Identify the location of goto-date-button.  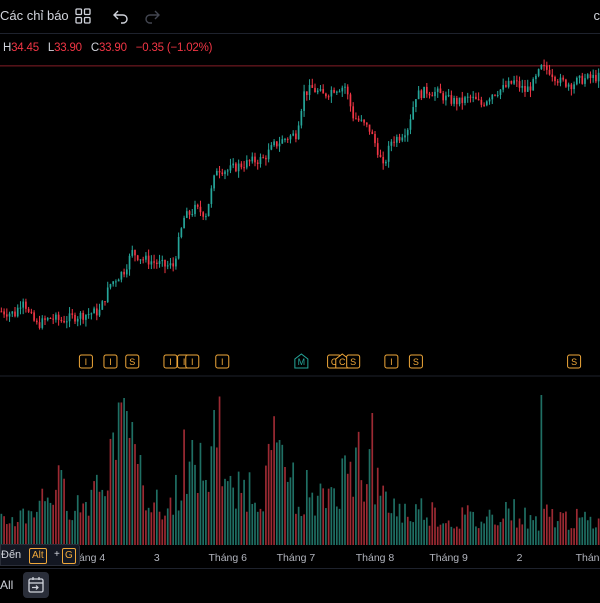
(36, 585).